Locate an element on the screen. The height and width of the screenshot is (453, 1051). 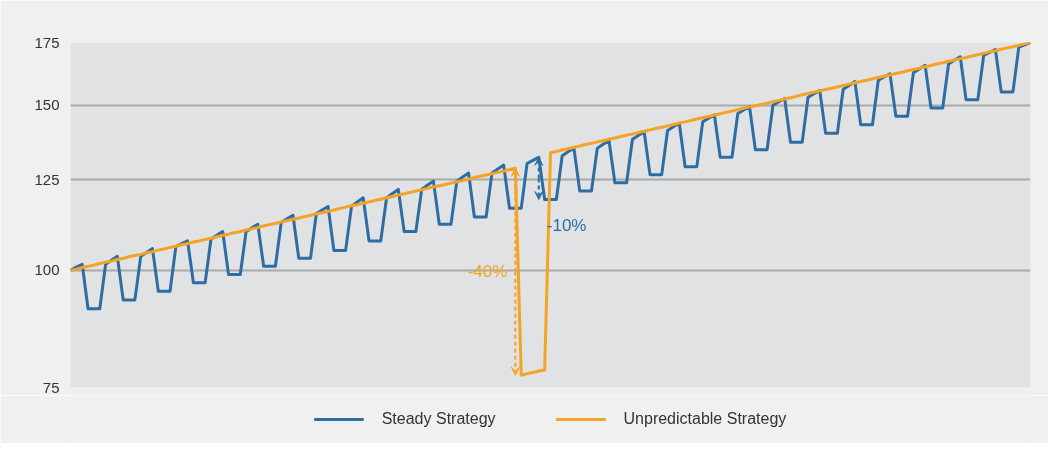
y-tick-label: 125 is located at coordinates (47, 179).